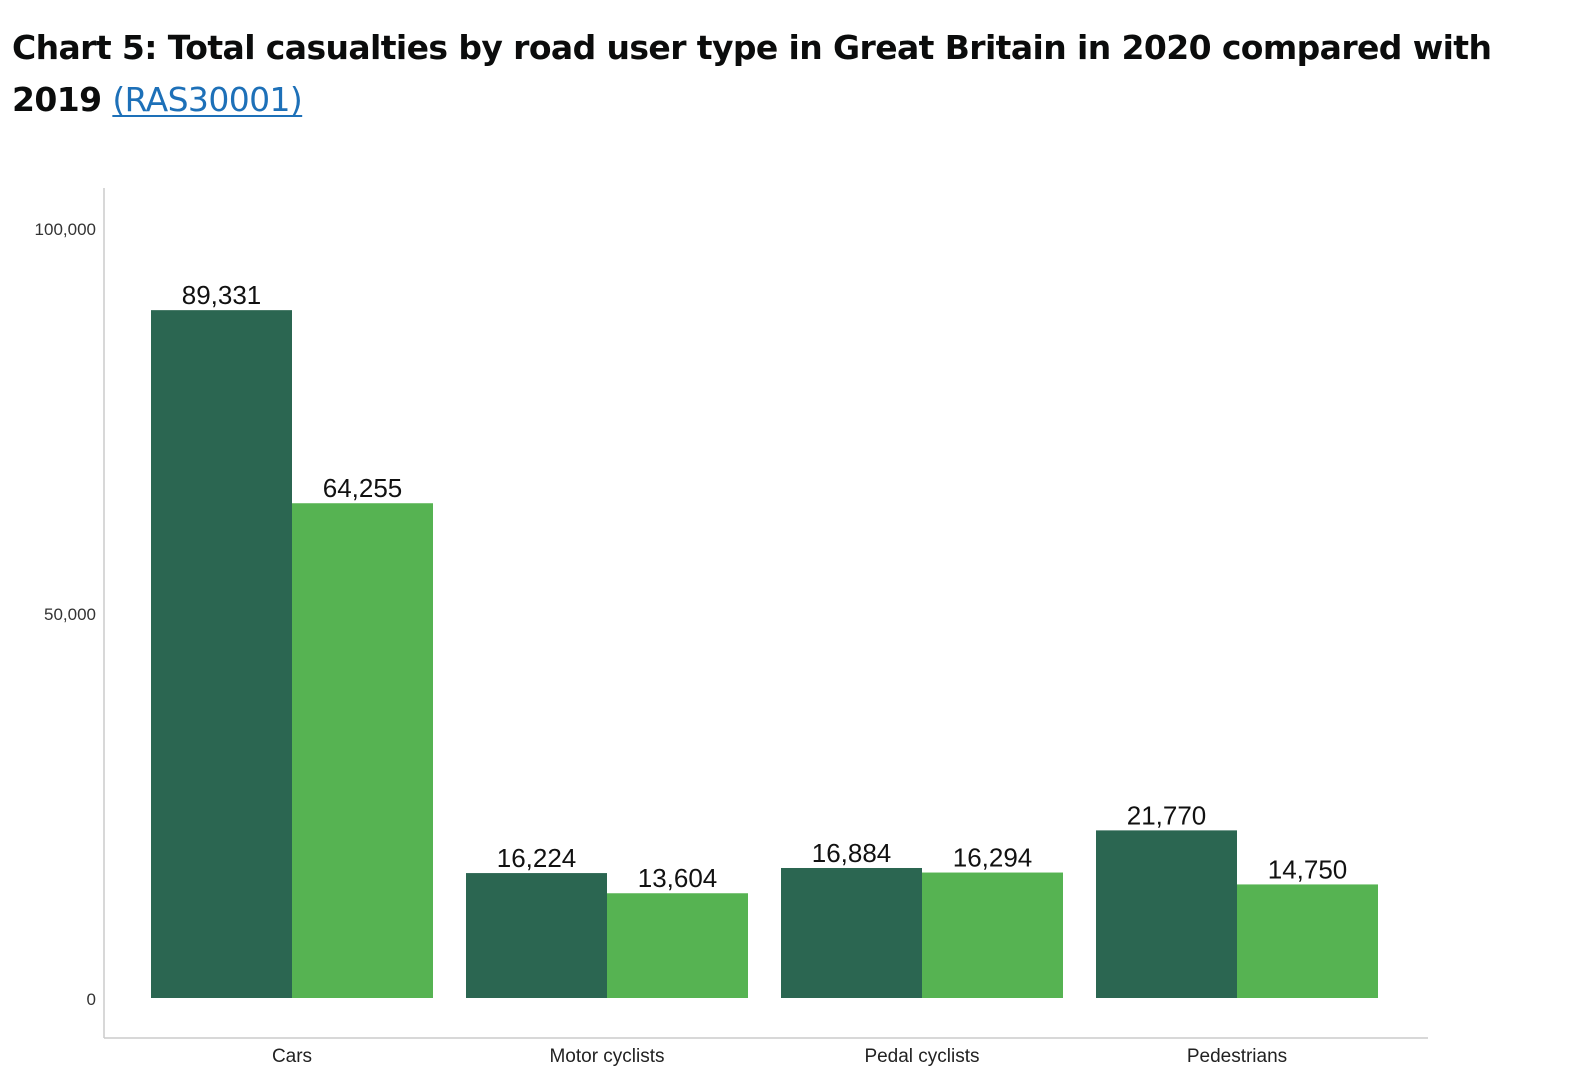 This screenshot has width=1570, height=1086. Describe the element at coordinates (1308, 869) in the screenshot. I see `bar-value-label: 14,750` at that location.